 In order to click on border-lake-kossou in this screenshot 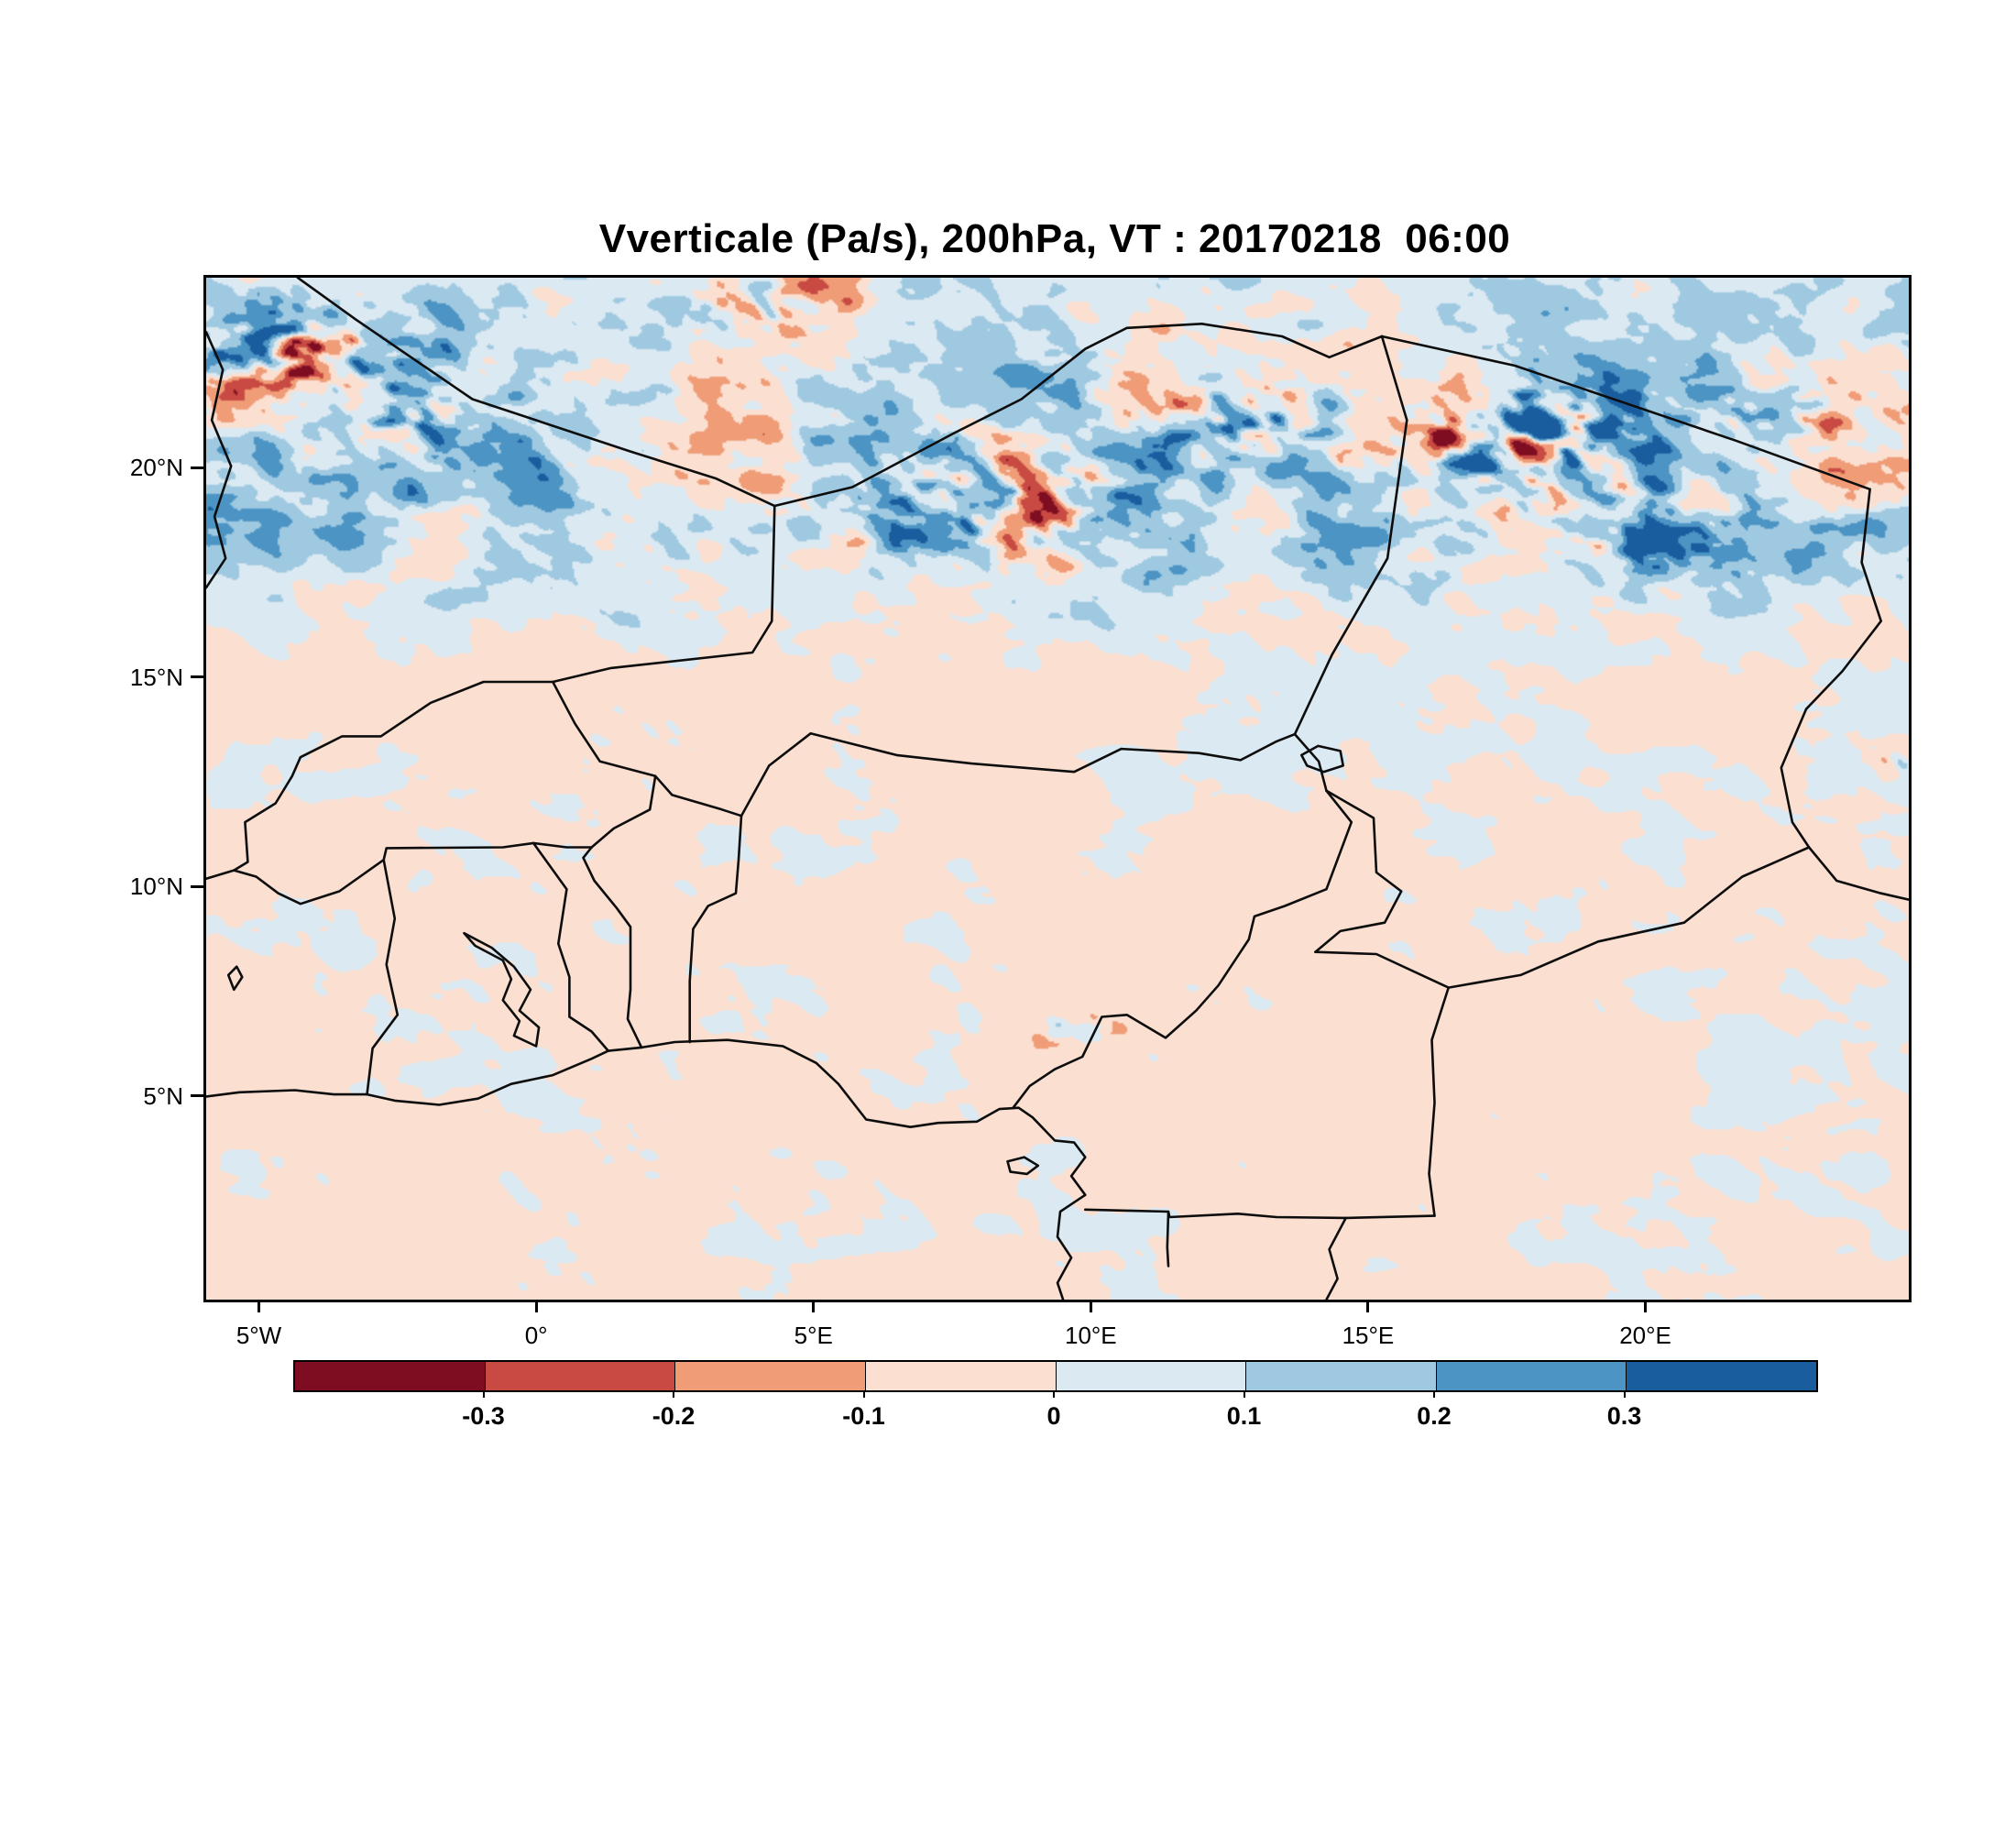, I will do `click(235, 978)`.